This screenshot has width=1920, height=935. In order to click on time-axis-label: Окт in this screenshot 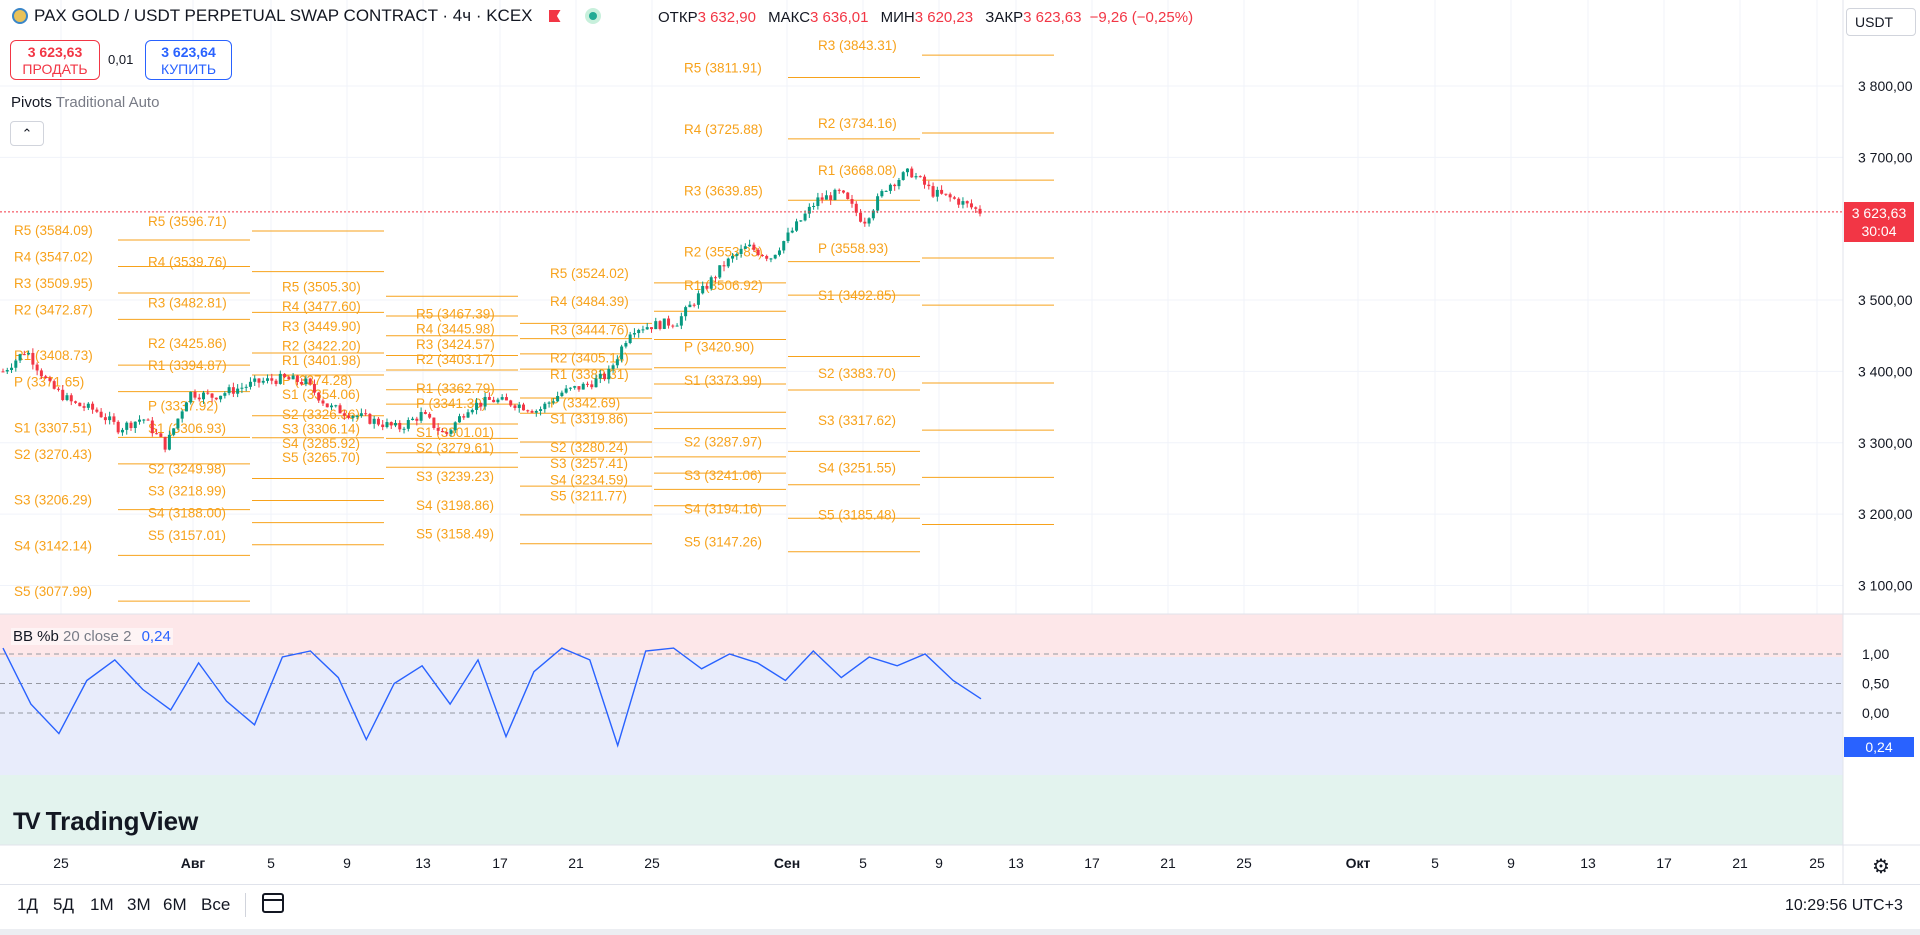, I will do `click(1358, 863)`.